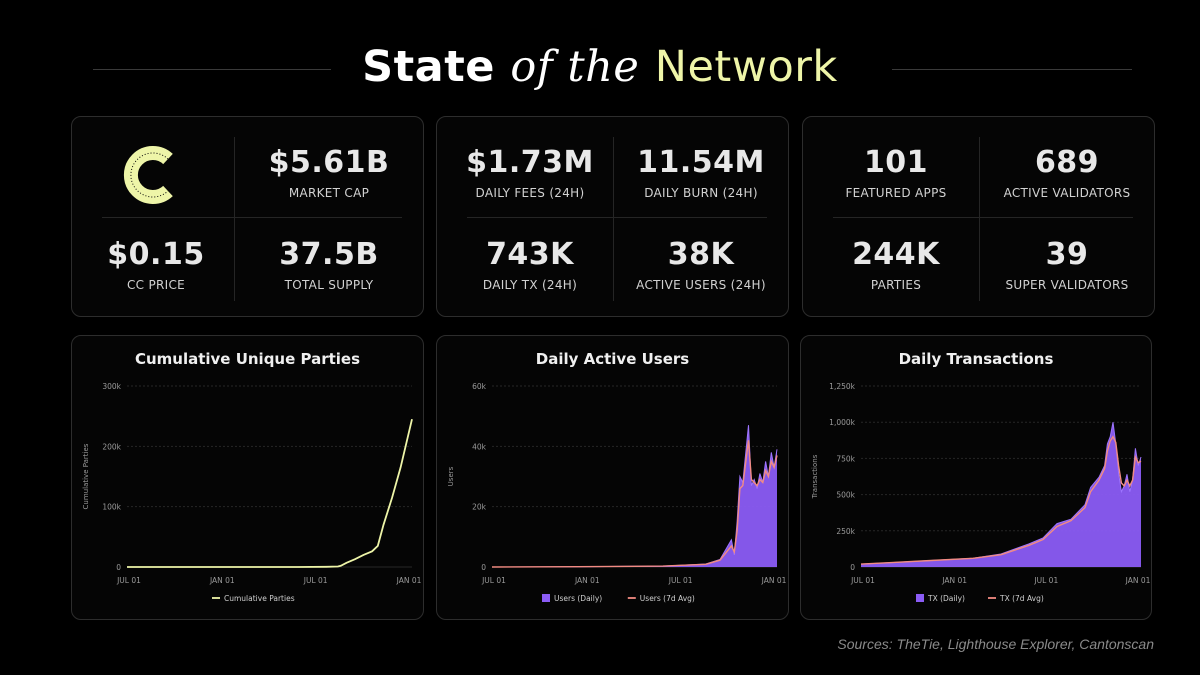 The image size is (1200, 675). Describe the element at coordinates (842, 386) in the screenshot. I see `y-tick-label: 1,250k` at that location.